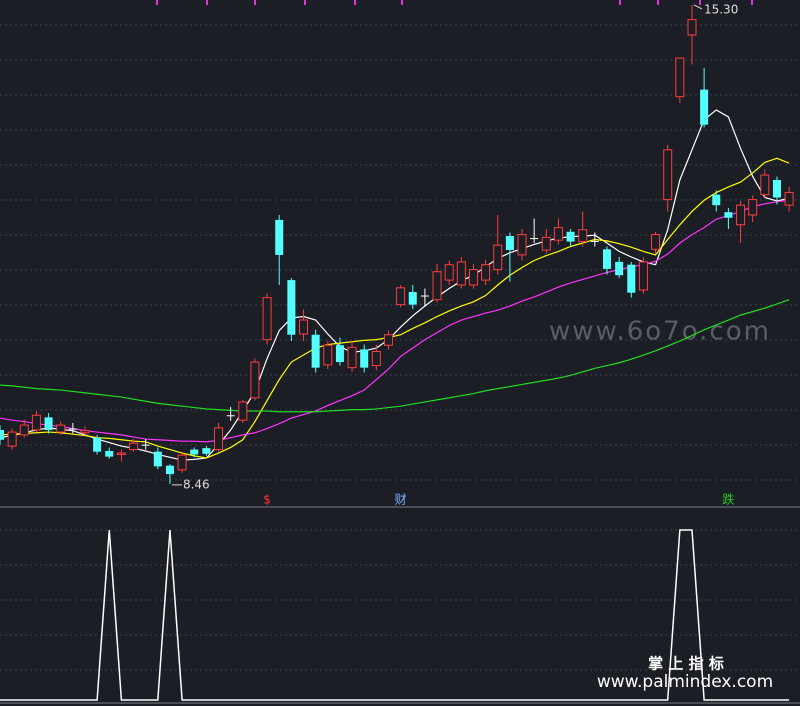 The image size is (800, 706). I want to click on signal-label: $, so click(267, 500).